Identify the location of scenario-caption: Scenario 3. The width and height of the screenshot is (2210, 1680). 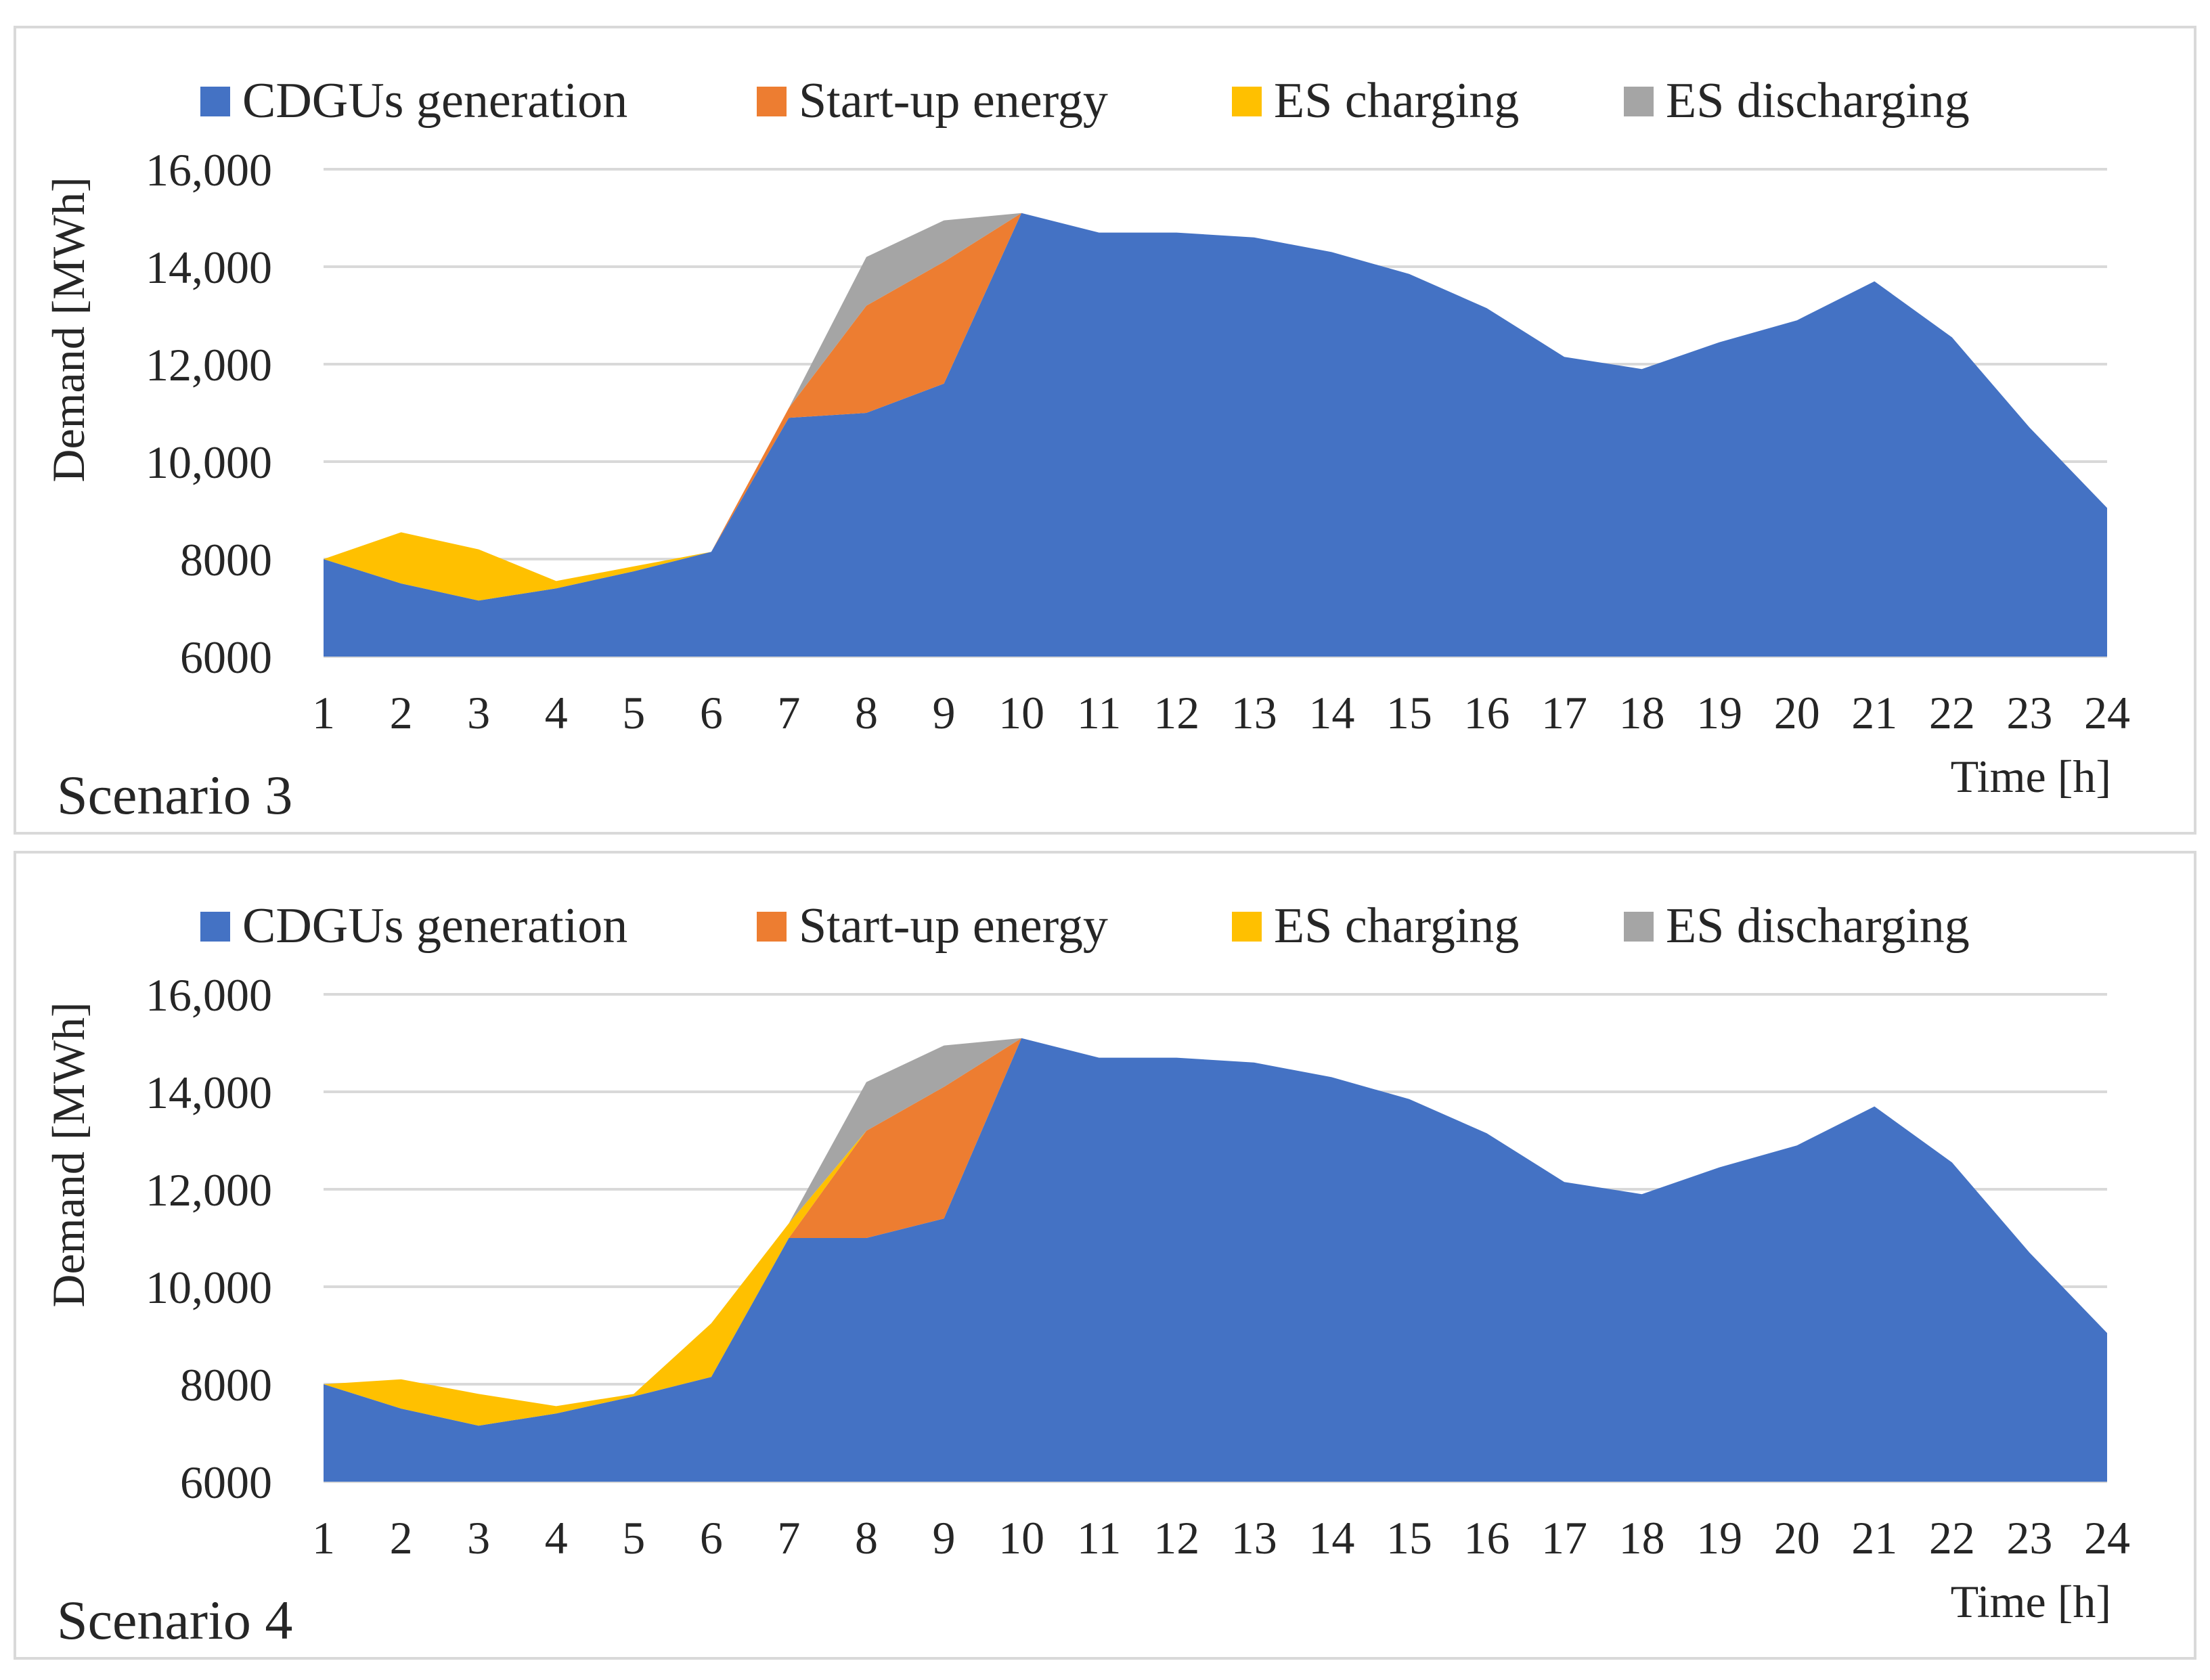
(175, 795).